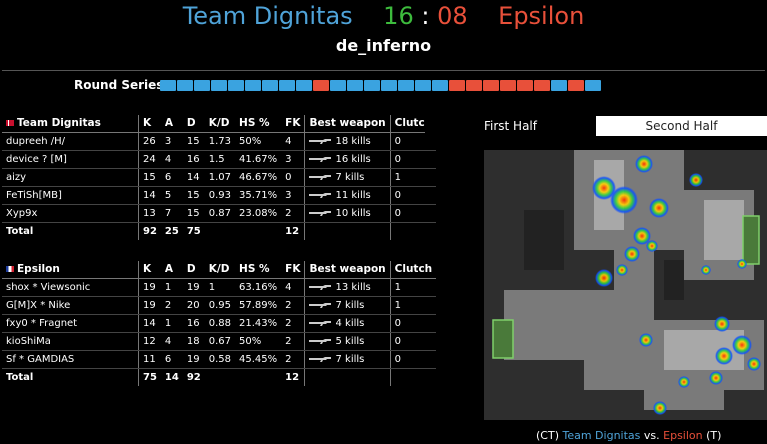 The height and width of the screenshot is (444, 767). I want to click on total-assists: 14, so click(171, 377).